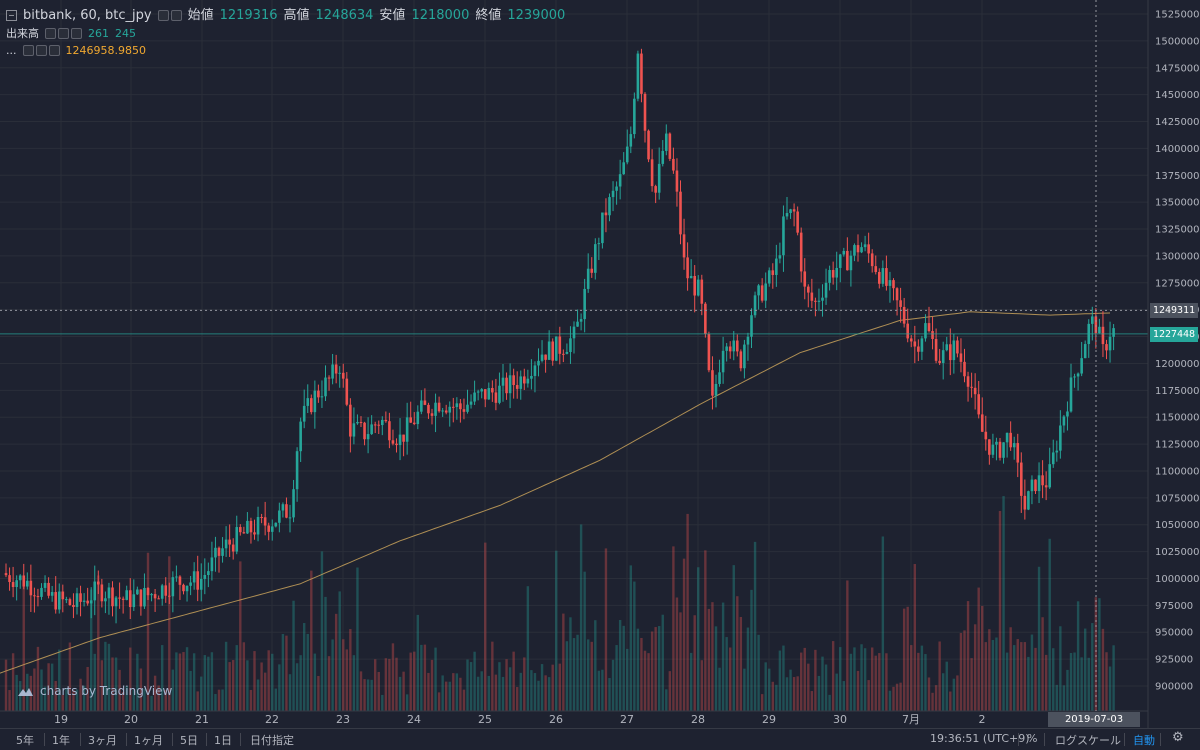  Describe the element at coordinates (1144, 740) in the screenshot. I see `auto-scale-toggle: 自動` at that location.